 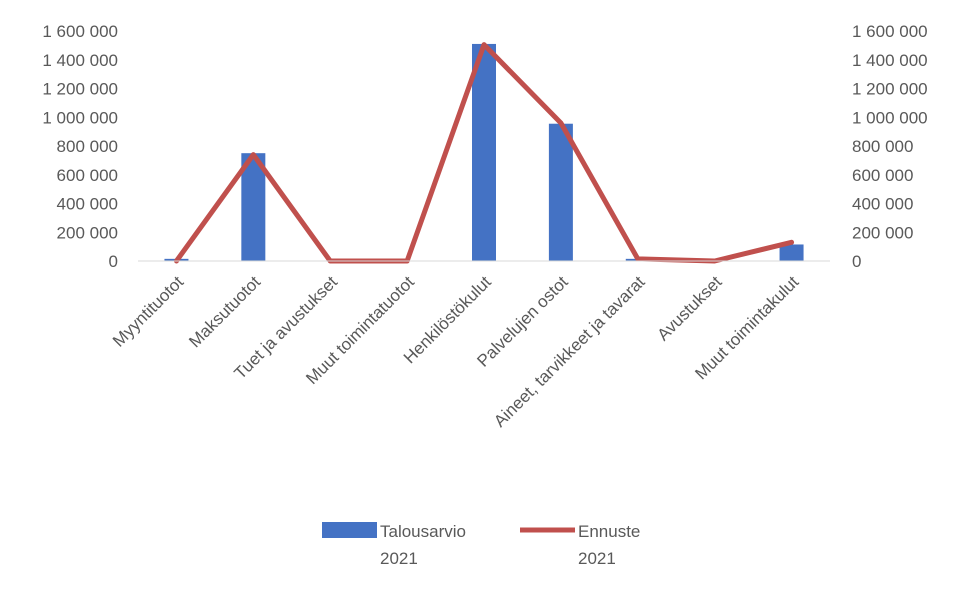 What do you see at coordinates (224, 311) in the screenshot?
I see `x-tick-label: Maksutuotot` at bounding box center [224, 311].